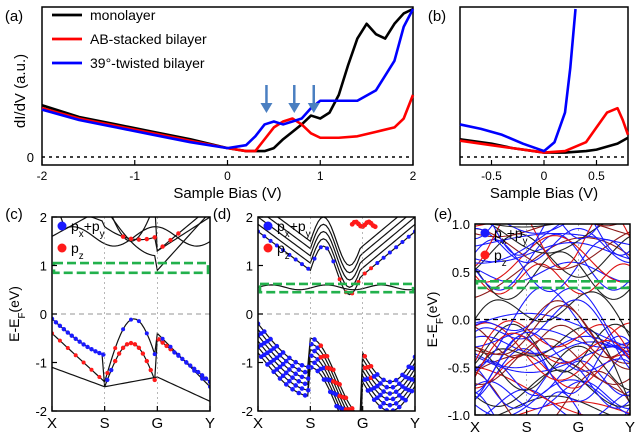  Describe the element at coordinates (415, 423) in the screenshot. I see `x-tick-label: Y` at that location.